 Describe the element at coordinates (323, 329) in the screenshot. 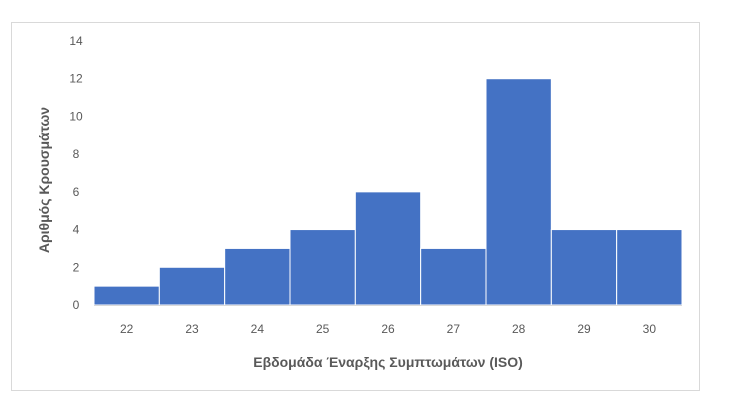

I see `x-tick-label: 25` at that location.